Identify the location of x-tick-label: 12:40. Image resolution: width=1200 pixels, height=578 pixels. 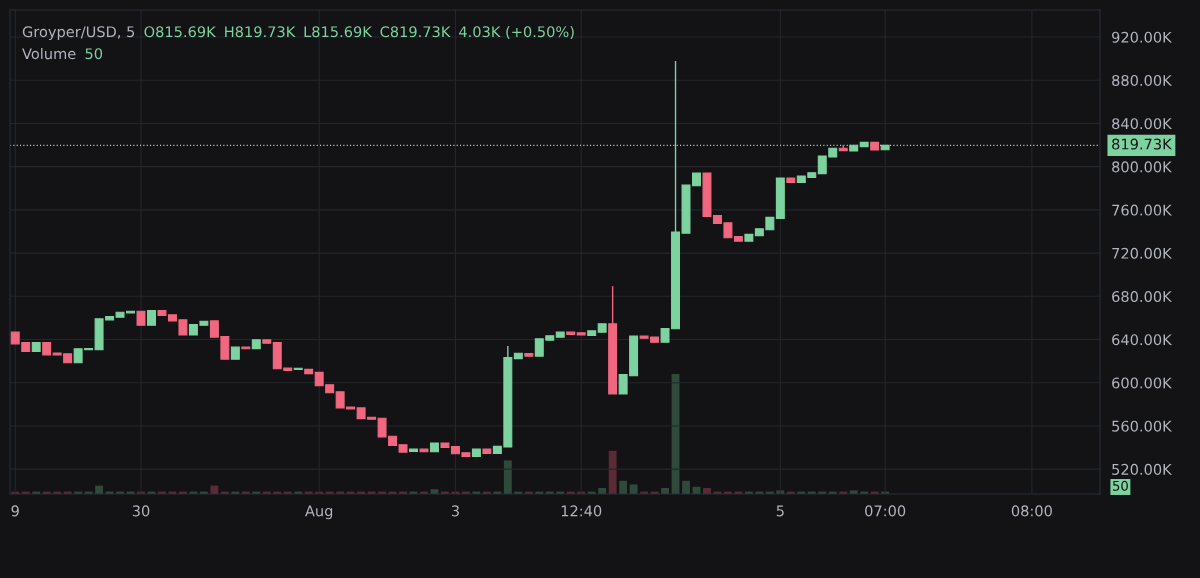
(581, 511).